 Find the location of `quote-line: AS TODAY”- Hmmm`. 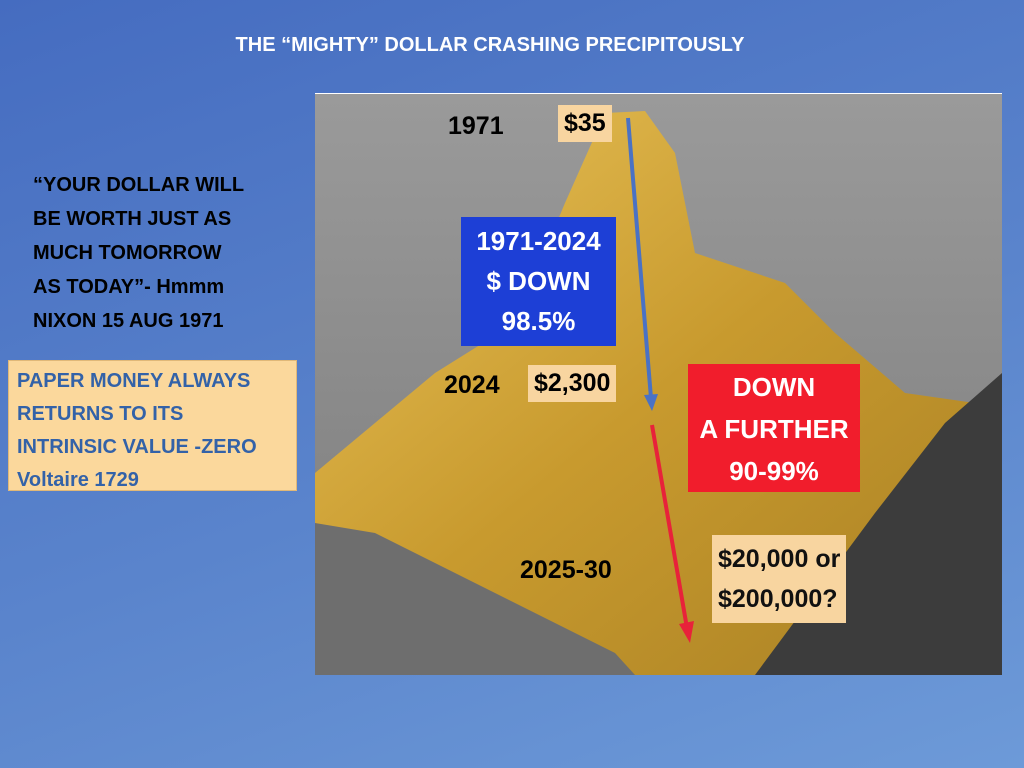

quote-line: AS TODAY”- Hmmm is located at coordinates (129, 287).